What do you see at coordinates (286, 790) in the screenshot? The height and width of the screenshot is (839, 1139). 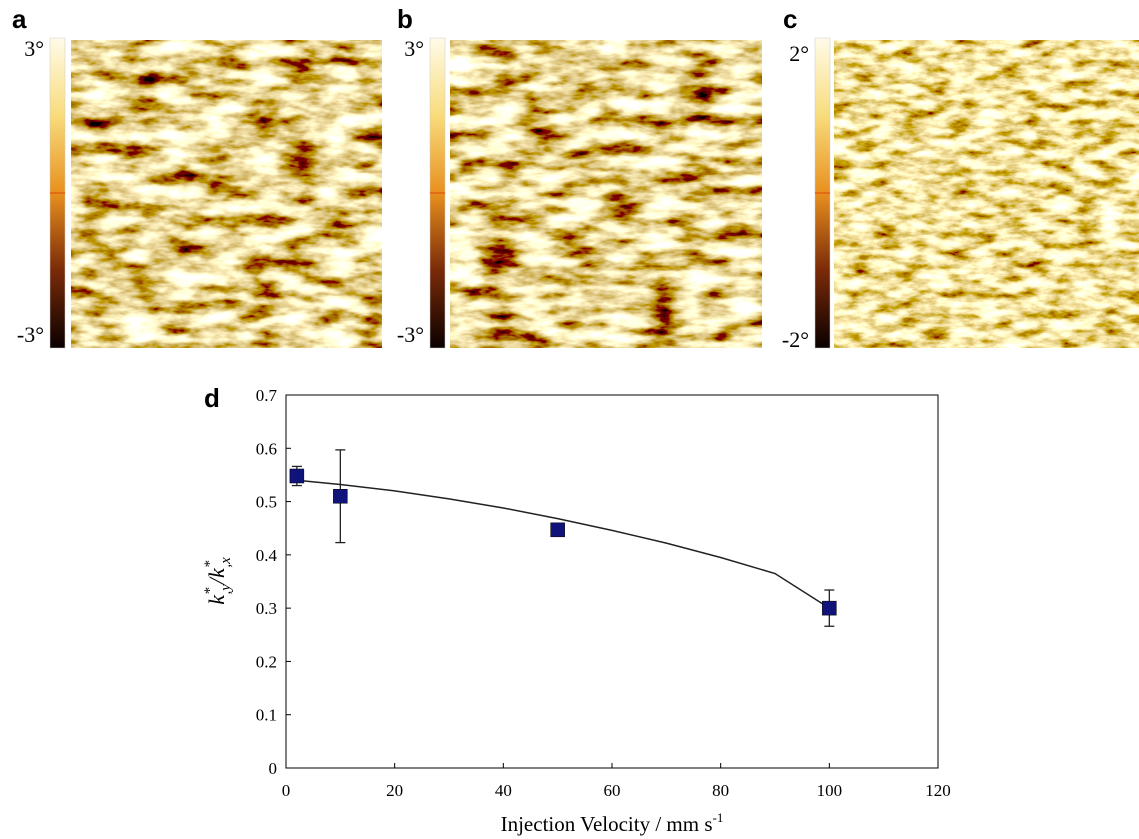 I see `x-tick-label: 0` at bounding box center [286, 790].